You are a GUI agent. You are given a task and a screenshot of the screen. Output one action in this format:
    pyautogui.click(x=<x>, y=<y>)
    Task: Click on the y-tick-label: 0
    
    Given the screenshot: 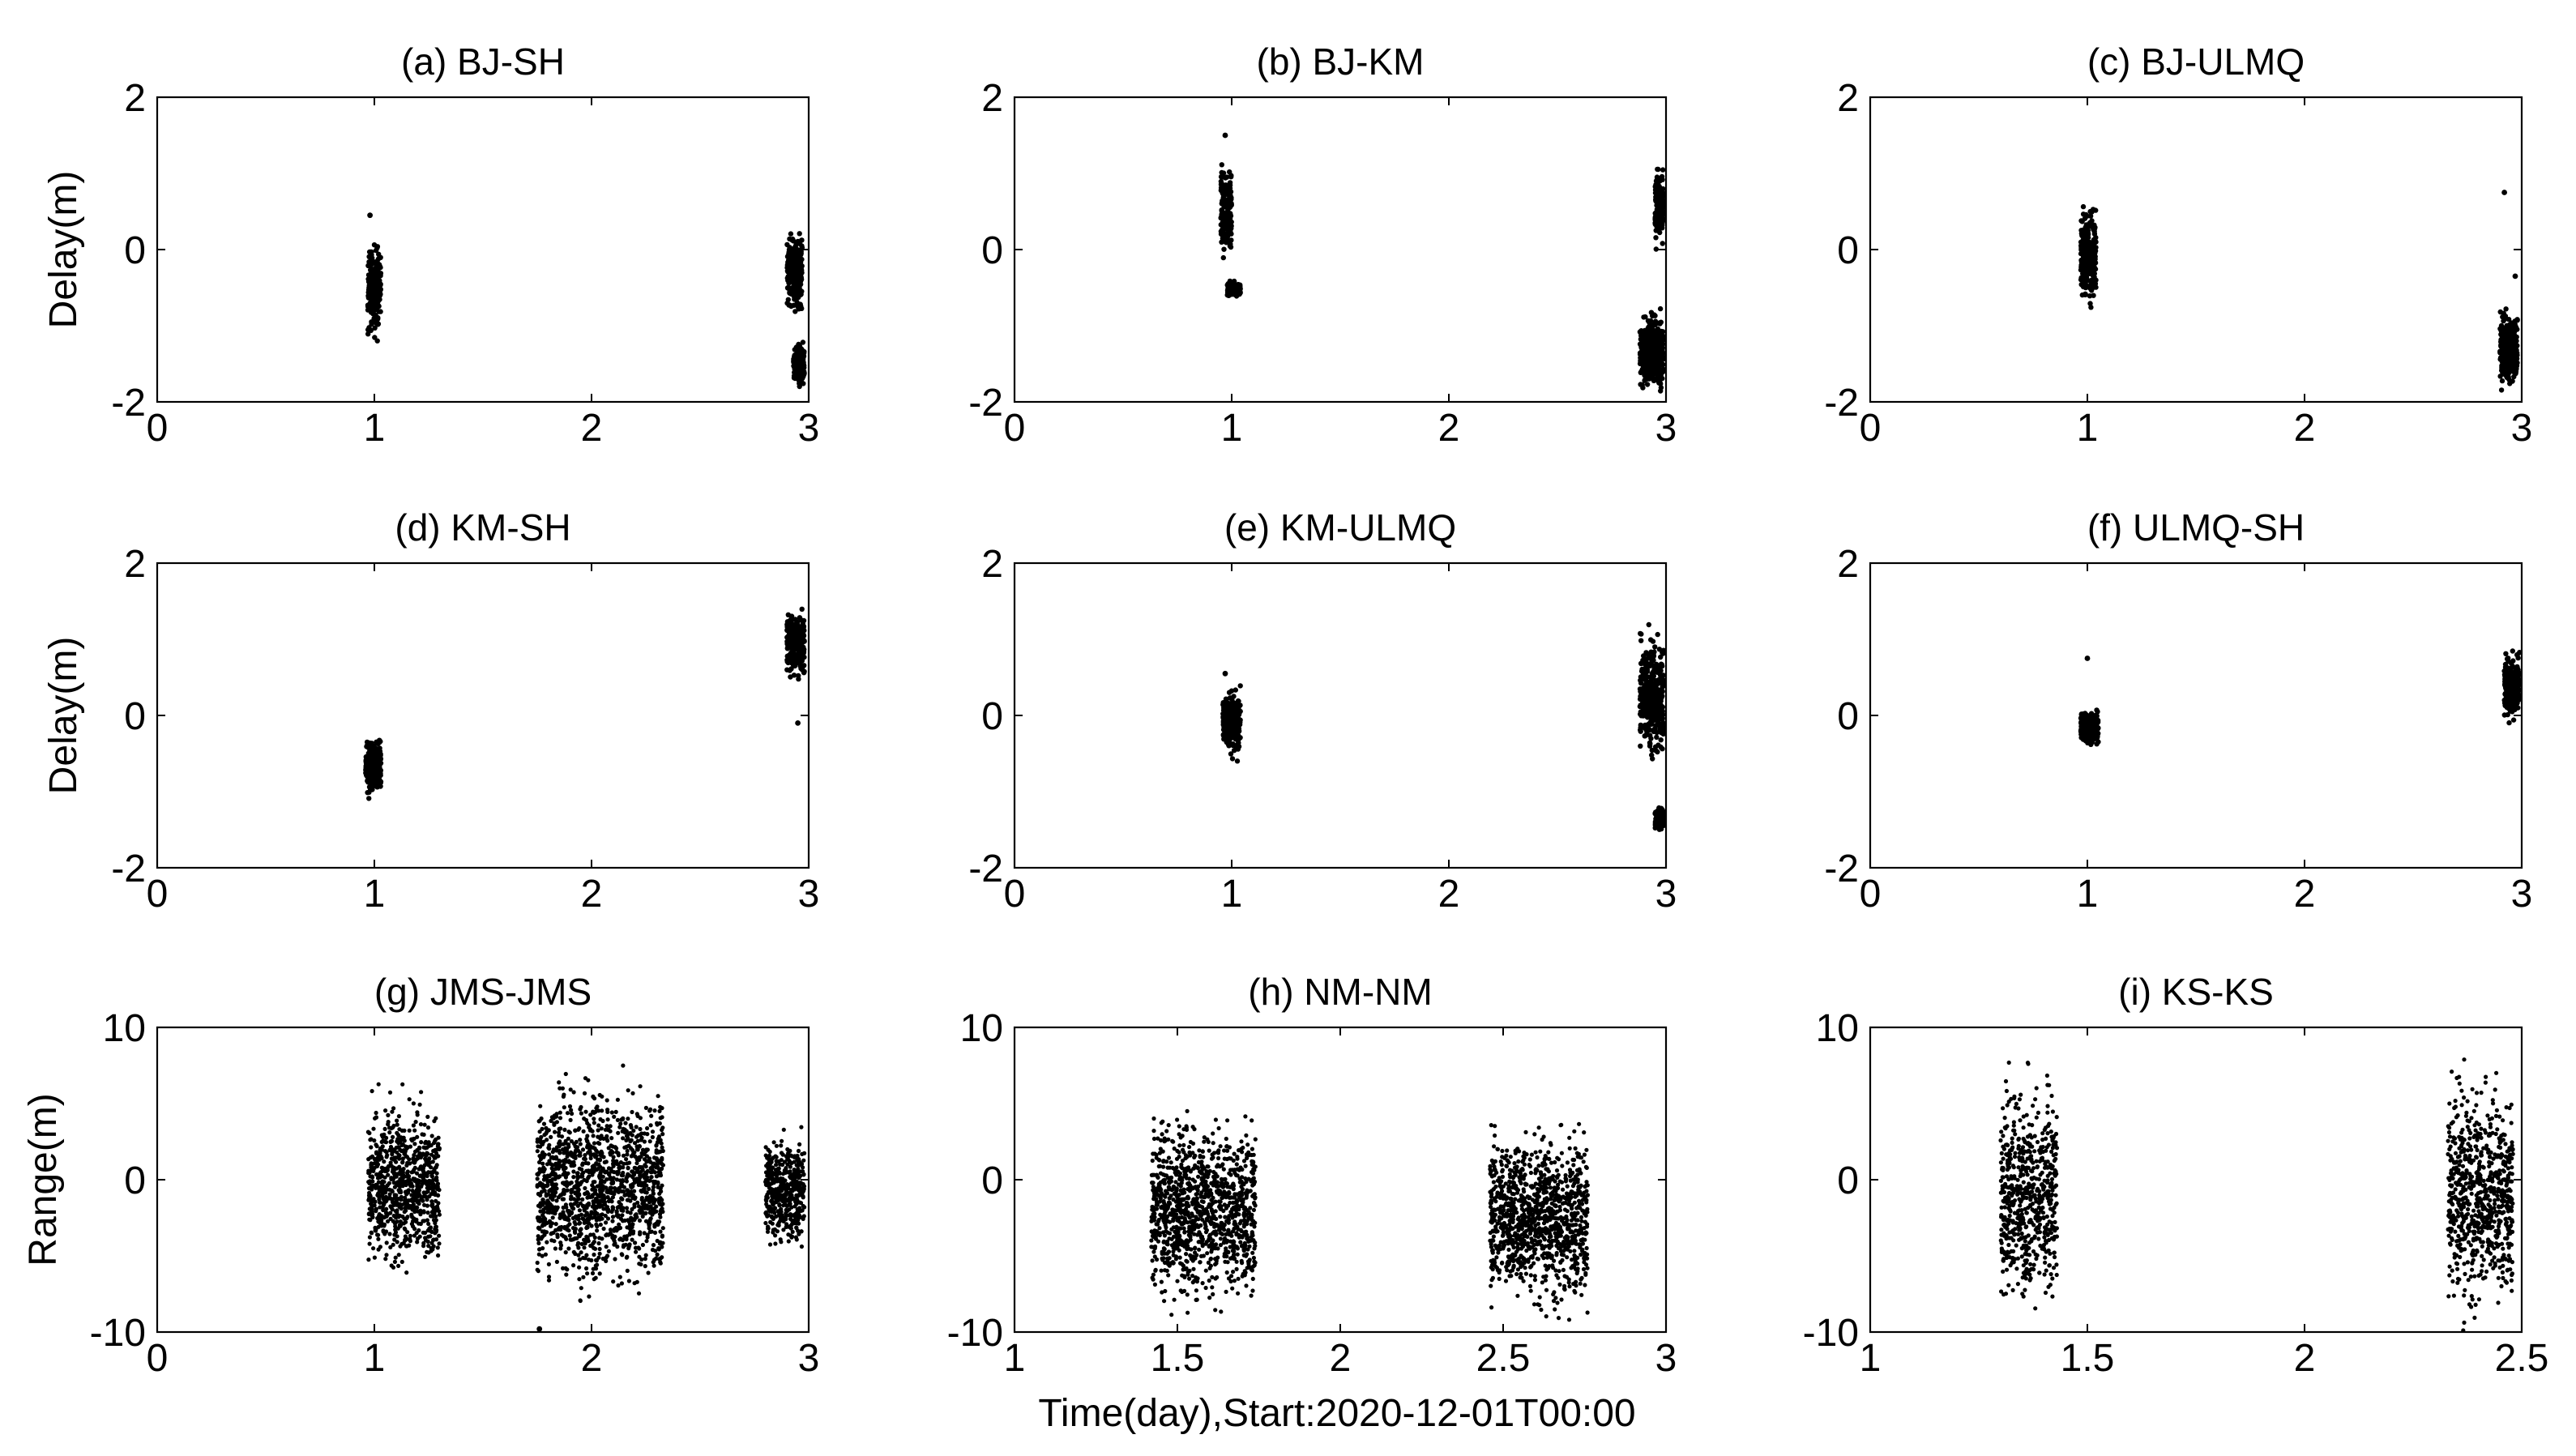 What is the action you would take?
    pyautogui.click(x=135, y=251)
    